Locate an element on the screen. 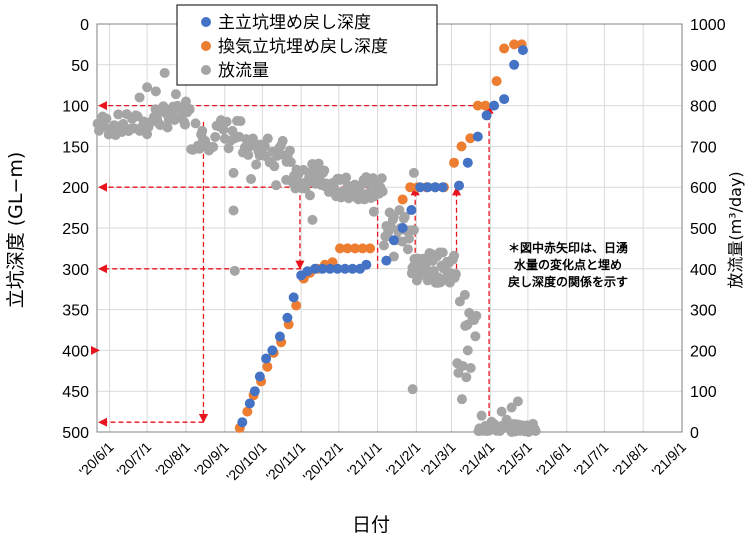 This screenshot has width=752, height=540. y-left-tick-label: 50 is located at coordinates (80, 66).